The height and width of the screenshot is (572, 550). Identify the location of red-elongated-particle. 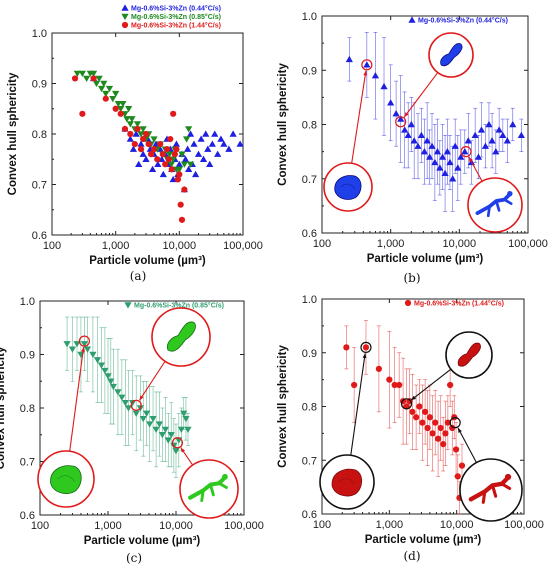
(469, 354).